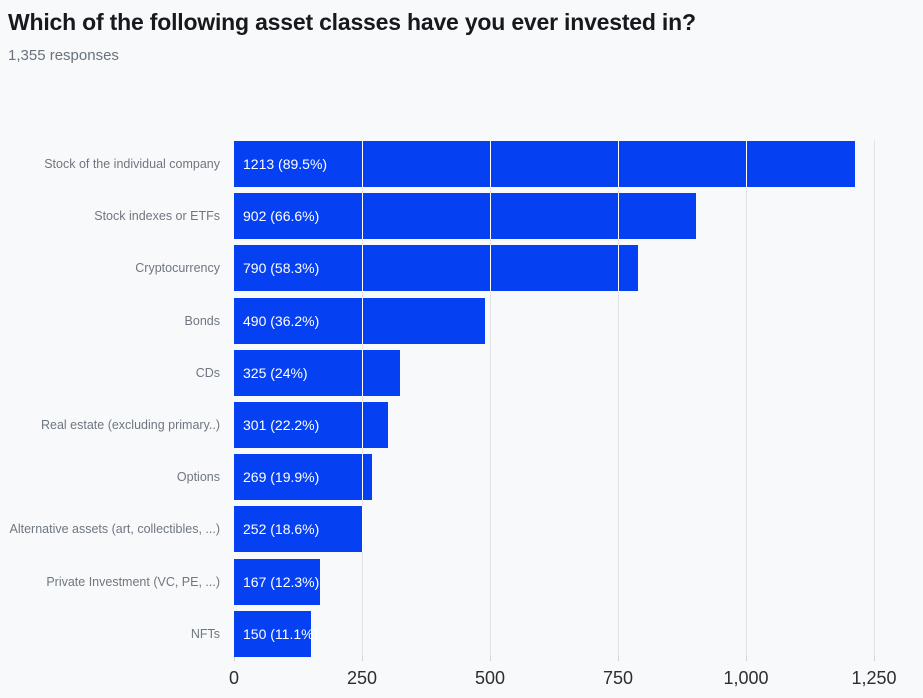 This screenshot has width=923, height=698. I want to click on category-label: Bonds, so click(202, 321).